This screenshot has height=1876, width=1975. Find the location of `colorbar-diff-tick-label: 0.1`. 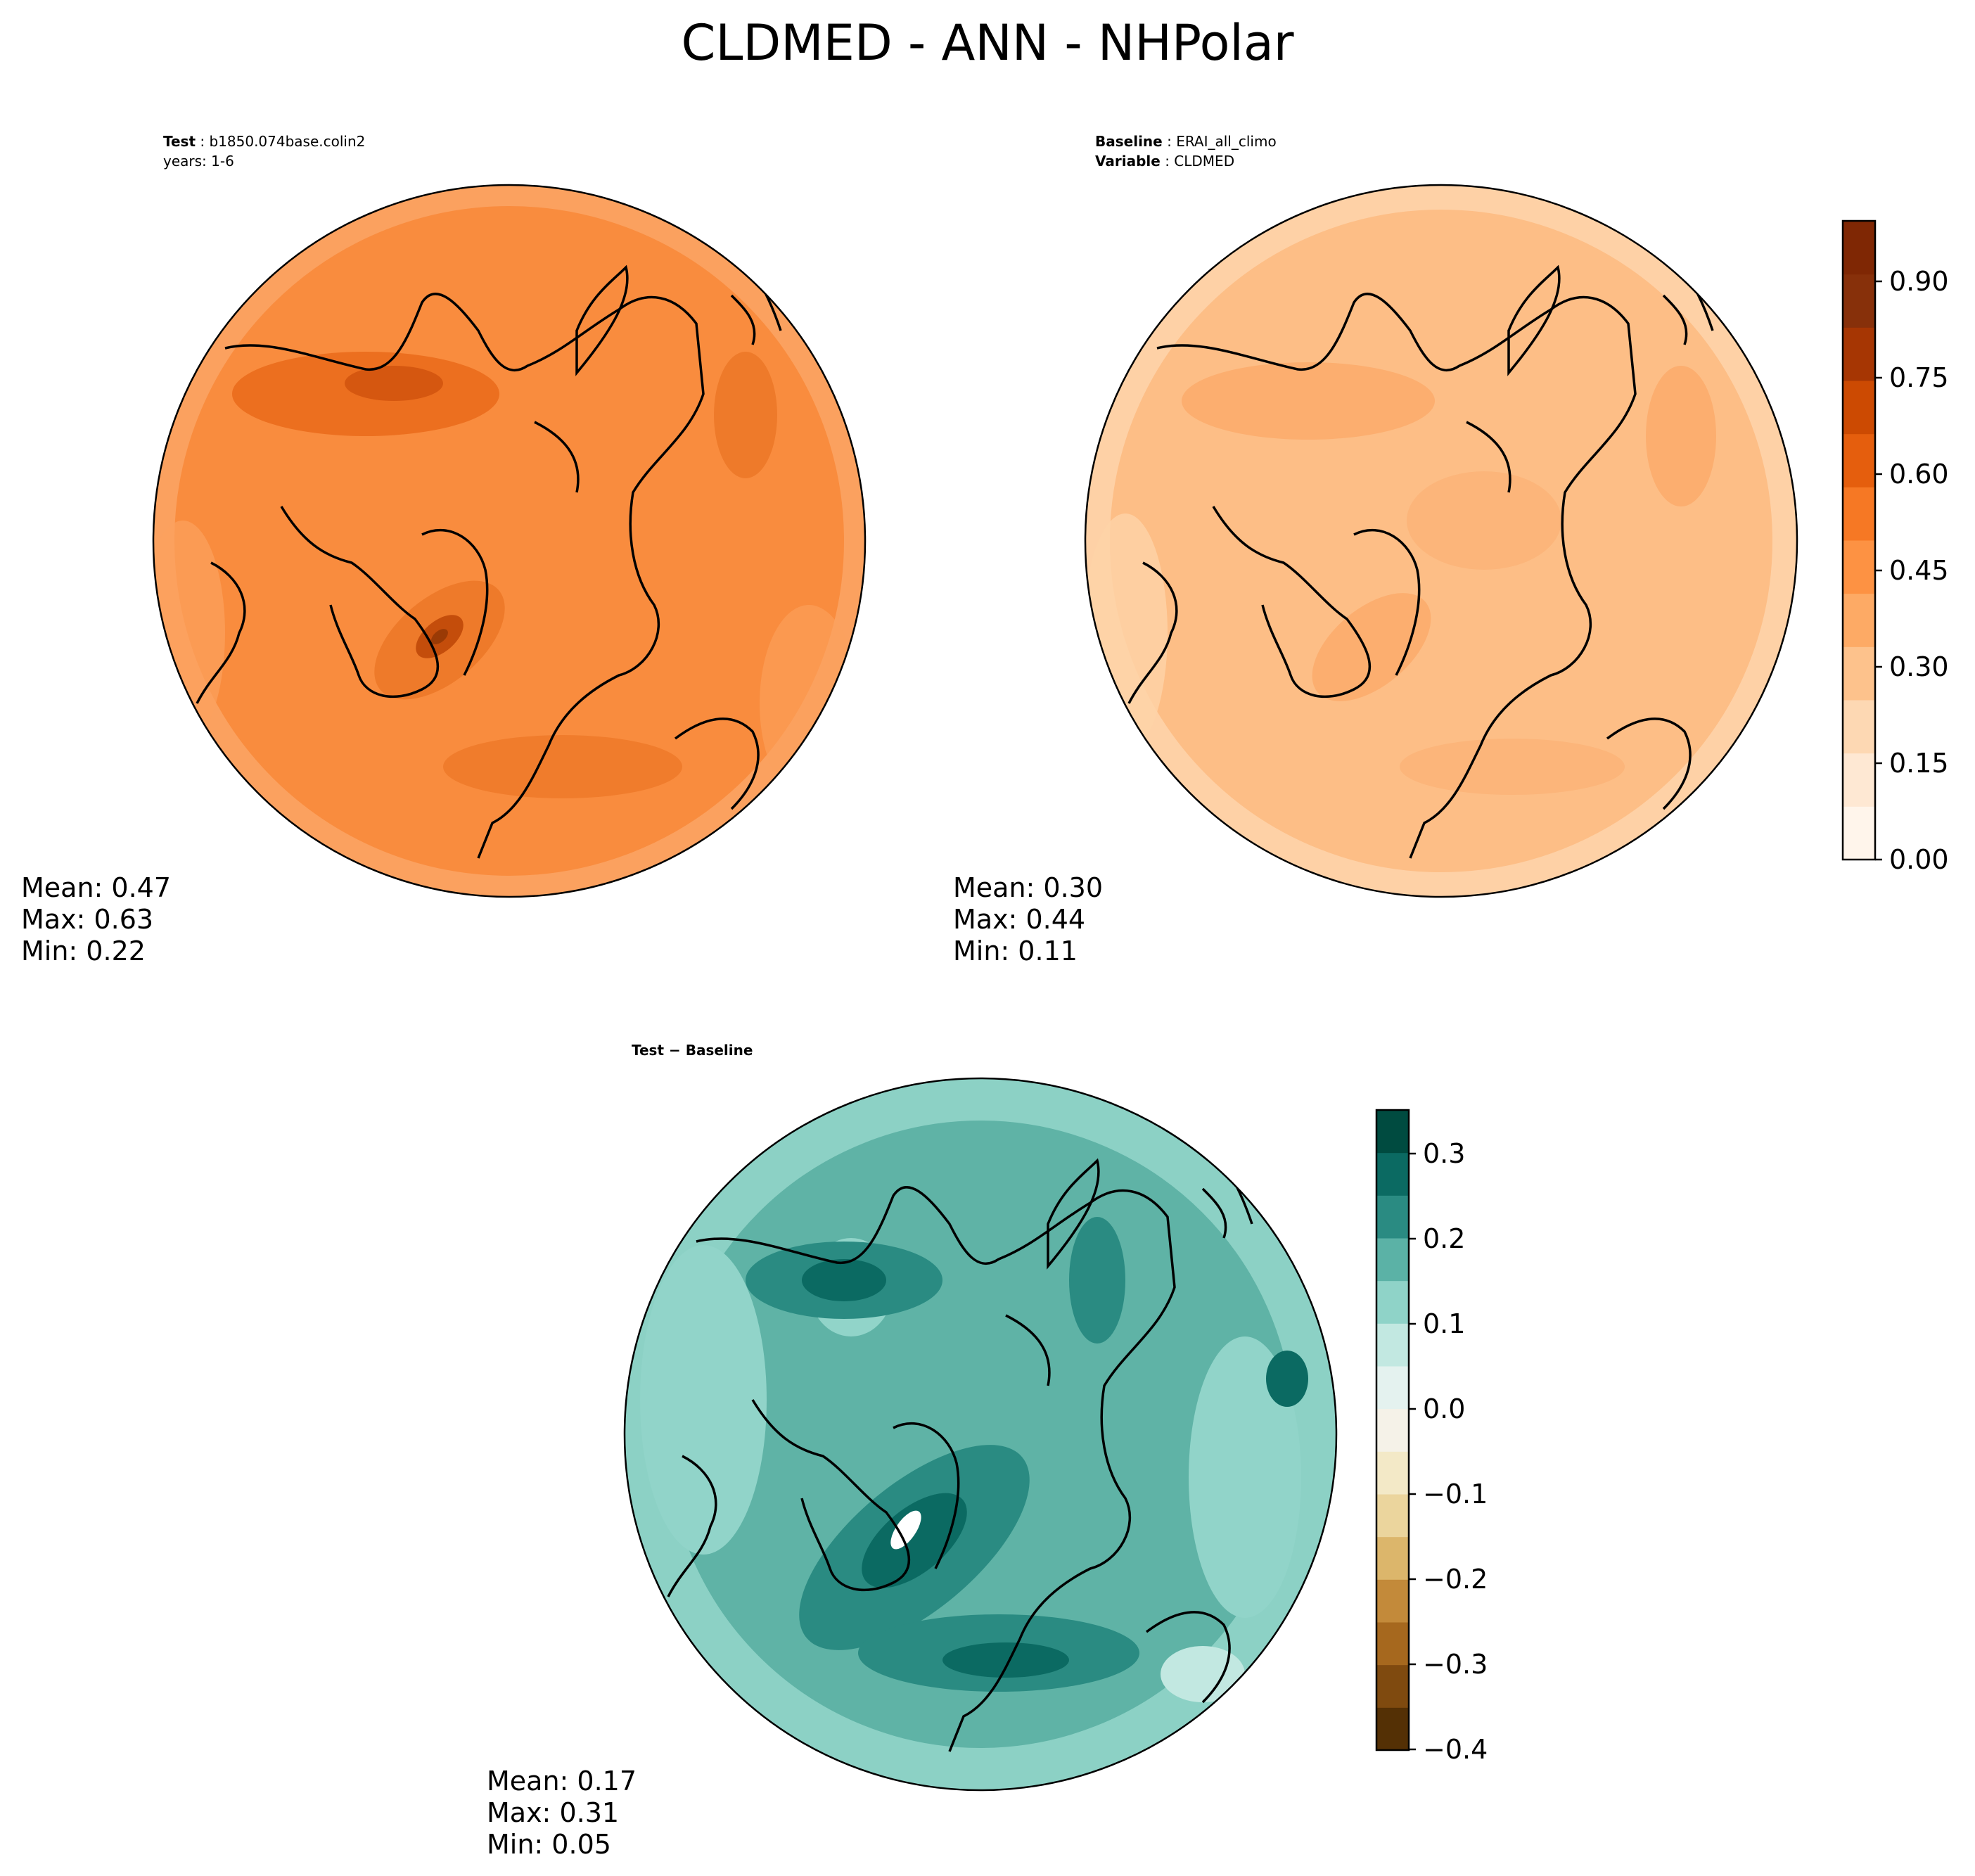

colorbar-diff-tick-label: 0.1 is located at coordinates (1444, 1323).